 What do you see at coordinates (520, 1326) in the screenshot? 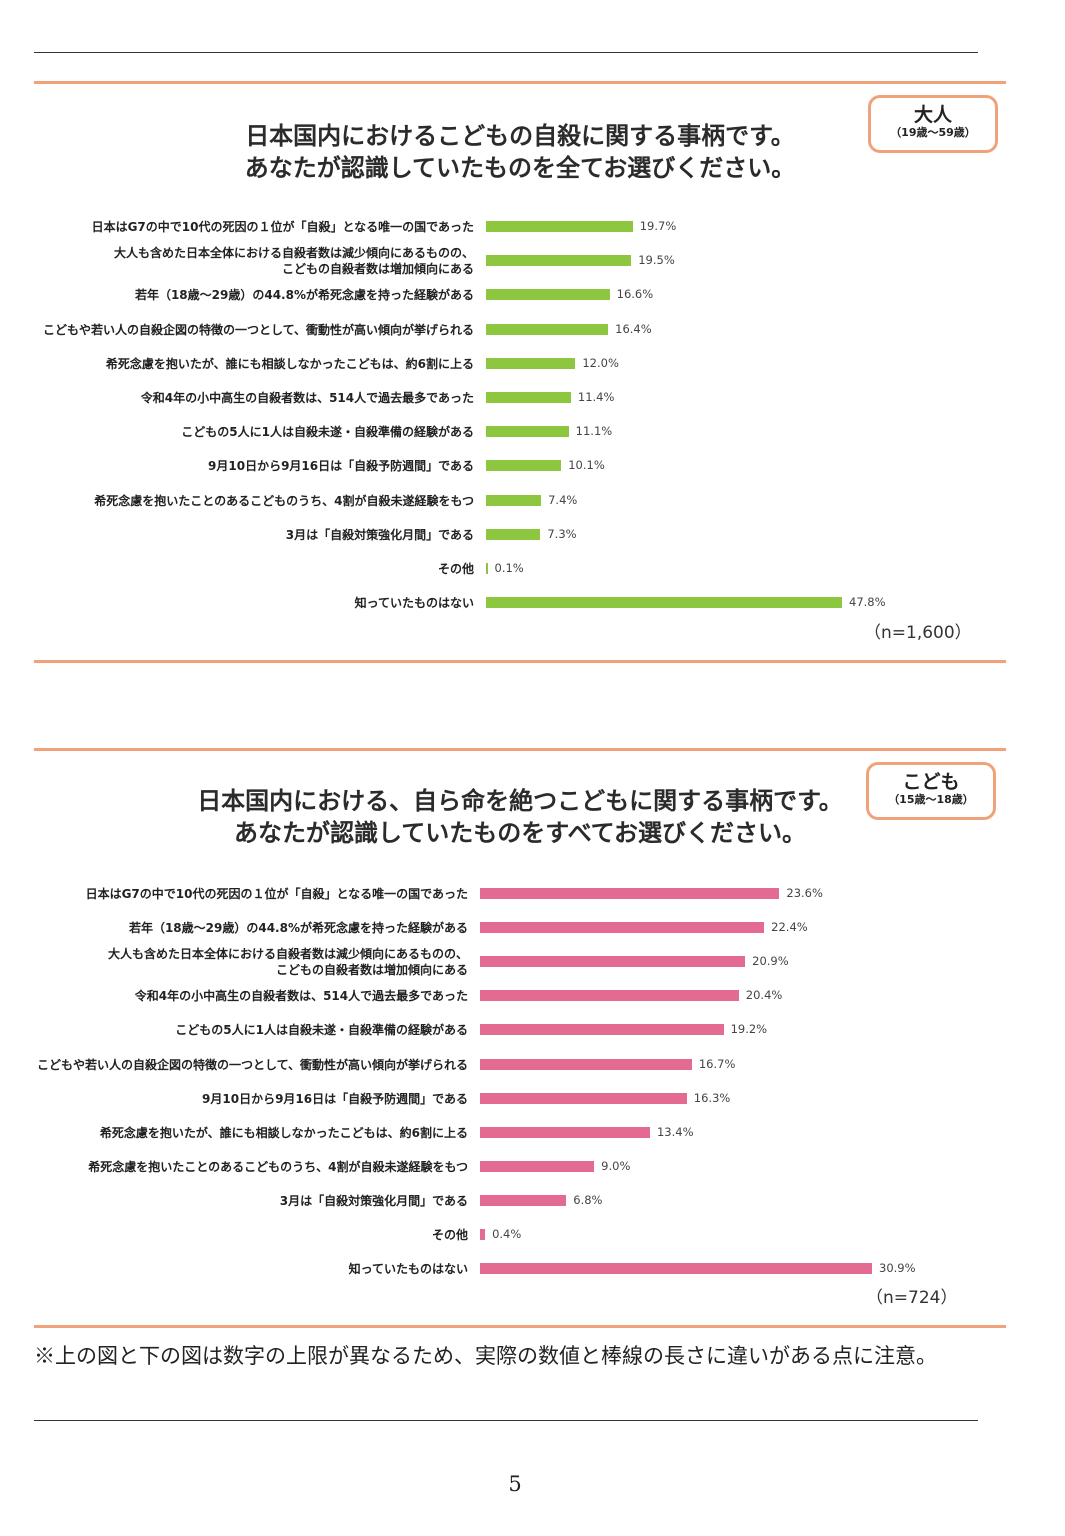
I see `chart2-bottom-border` at bounding box center [520, 1326].